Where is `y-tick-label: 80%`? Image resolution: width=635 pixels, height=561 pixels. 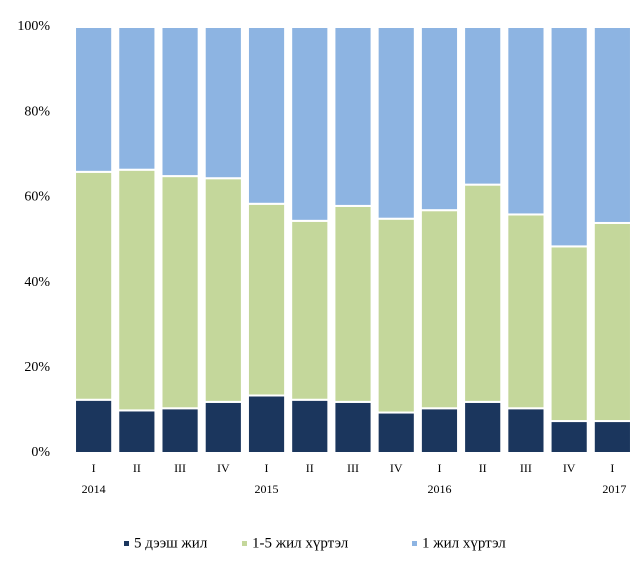
y-tick-label: 80% is located at coordinates (37, 111).